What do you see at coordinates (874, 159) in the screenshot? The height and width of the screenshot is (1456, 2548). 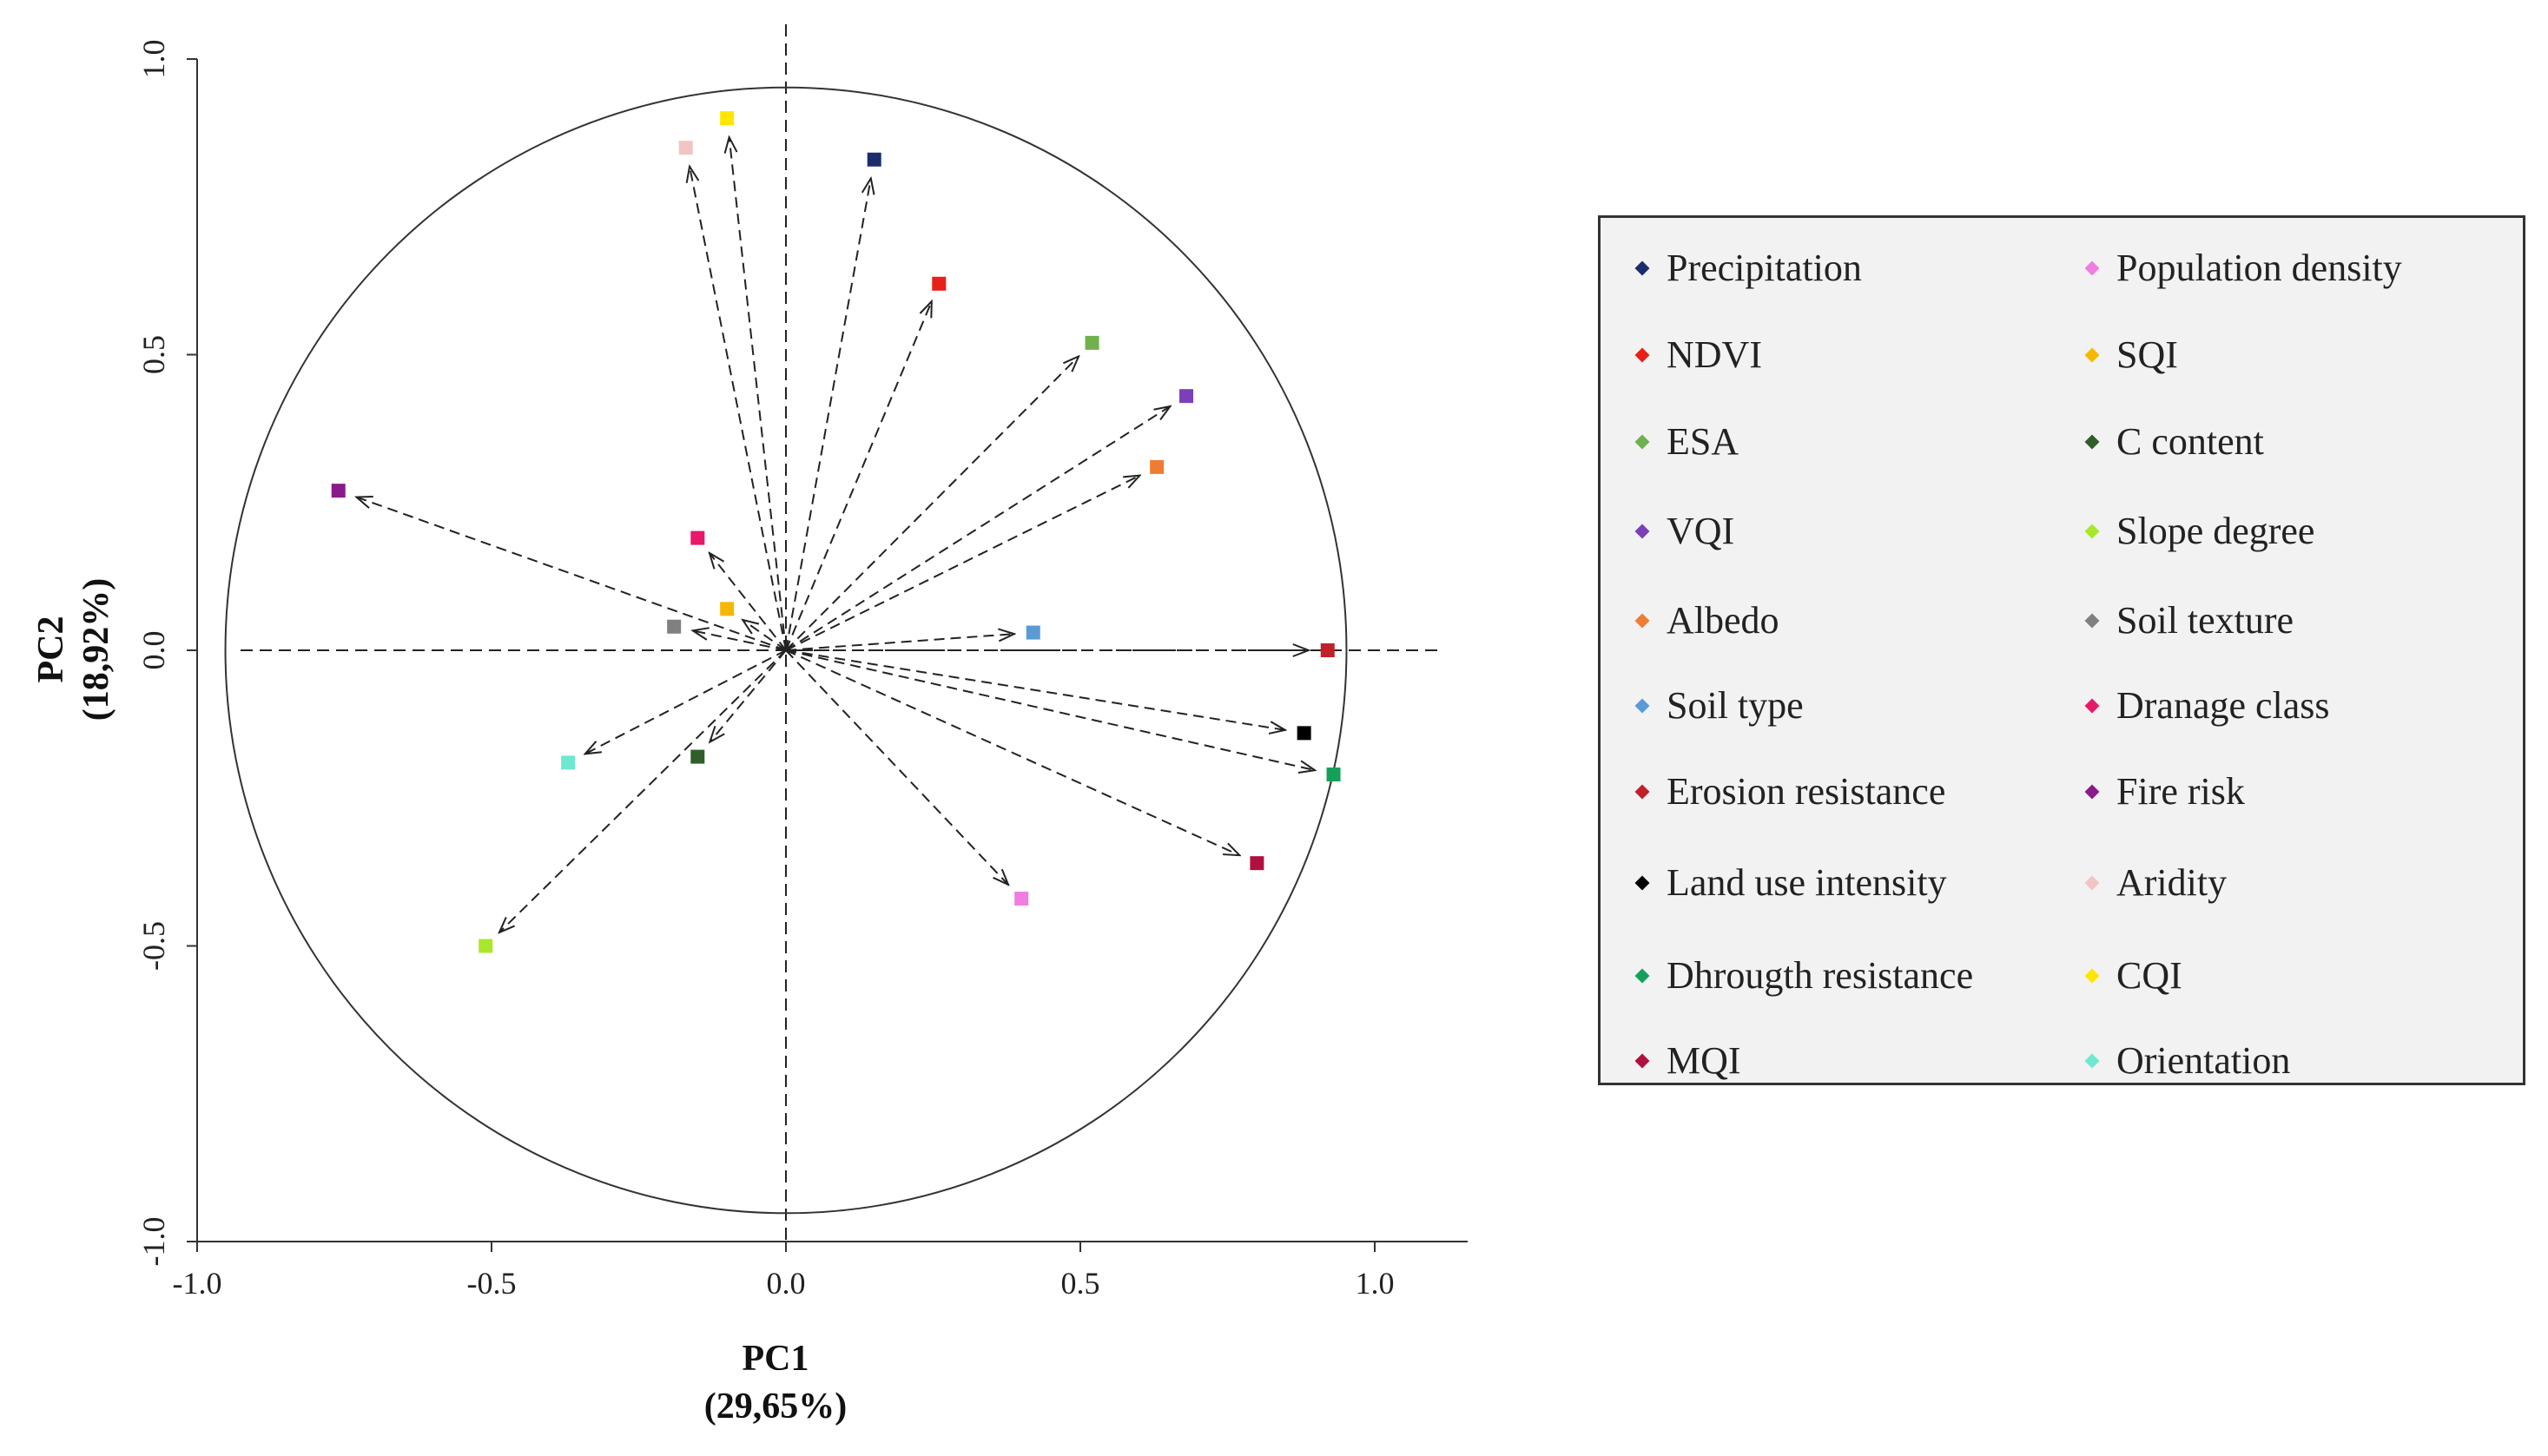 I see `point-precipitation` at bounding box center [874, 159].